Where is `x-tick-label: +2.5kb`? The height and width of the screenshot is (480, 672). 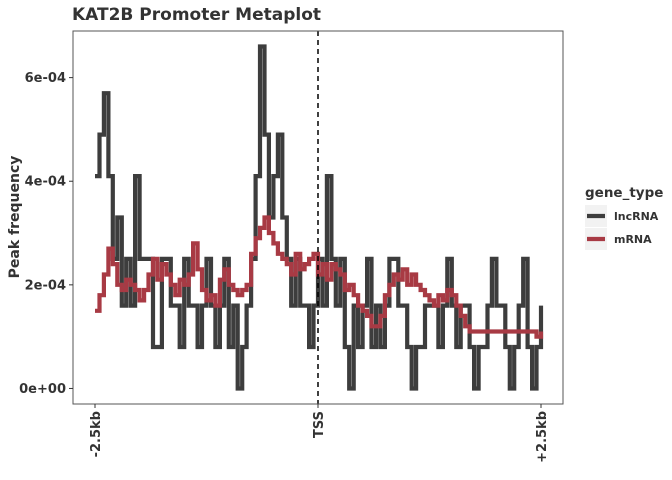 x-tick-label: +2.5kb is located at coordinates (542, 437).